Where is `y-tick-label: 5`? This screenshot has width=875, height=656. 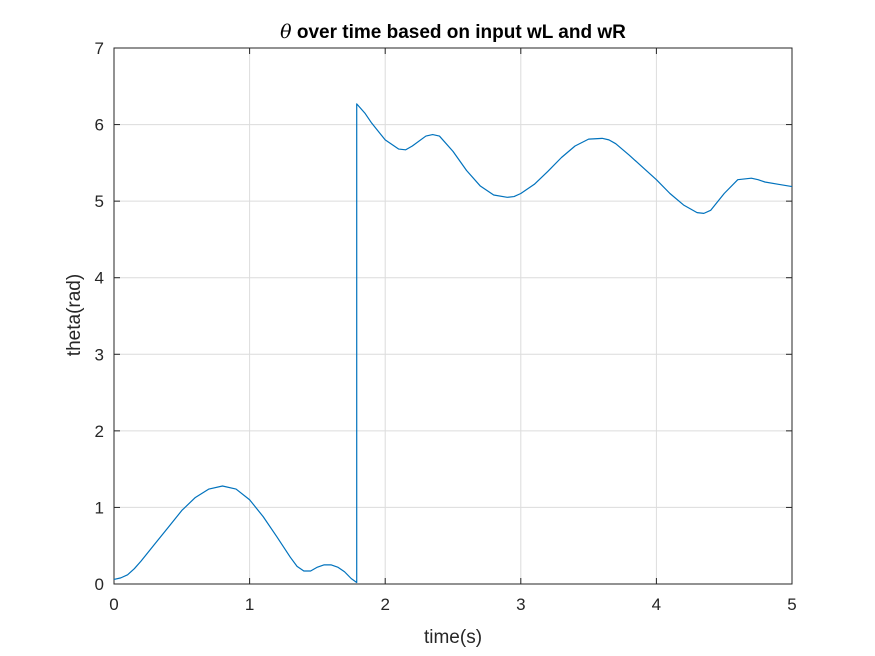 y-tick-label: 5 is located at coordinates (99, 201).